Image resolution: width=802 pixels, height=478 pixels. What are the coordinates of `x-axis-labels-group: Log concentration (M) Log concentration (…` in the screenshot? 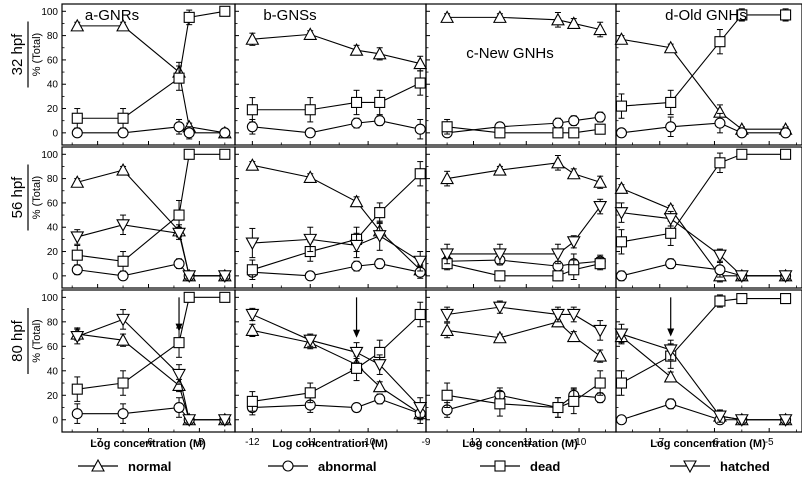 It's located at (428, 444).